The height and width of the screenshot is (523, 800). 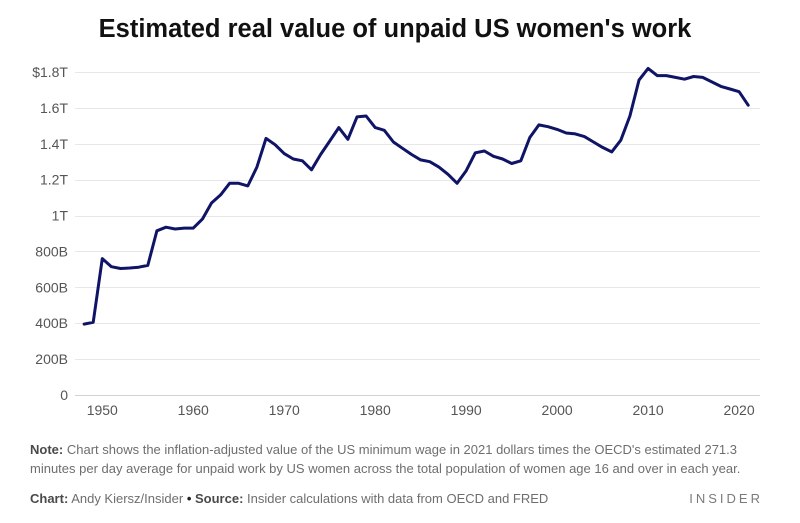 I want to click on insider-logo: INSIDER, so click(x=726, y=498).